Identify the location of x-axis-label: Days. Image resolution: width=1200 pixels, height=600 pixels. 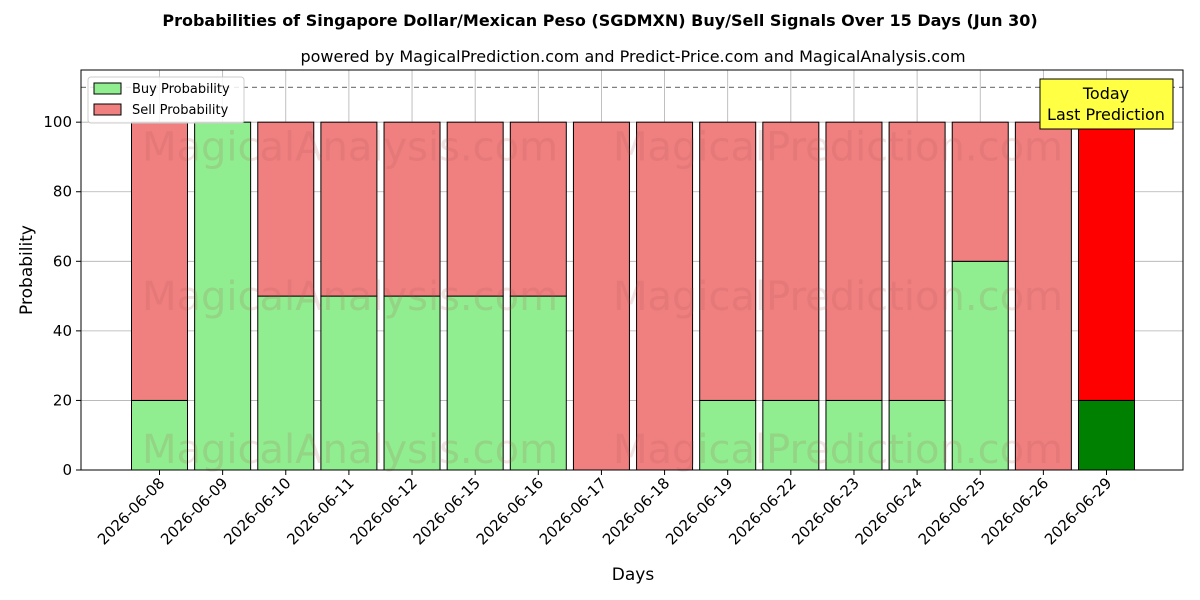
(633, 575).